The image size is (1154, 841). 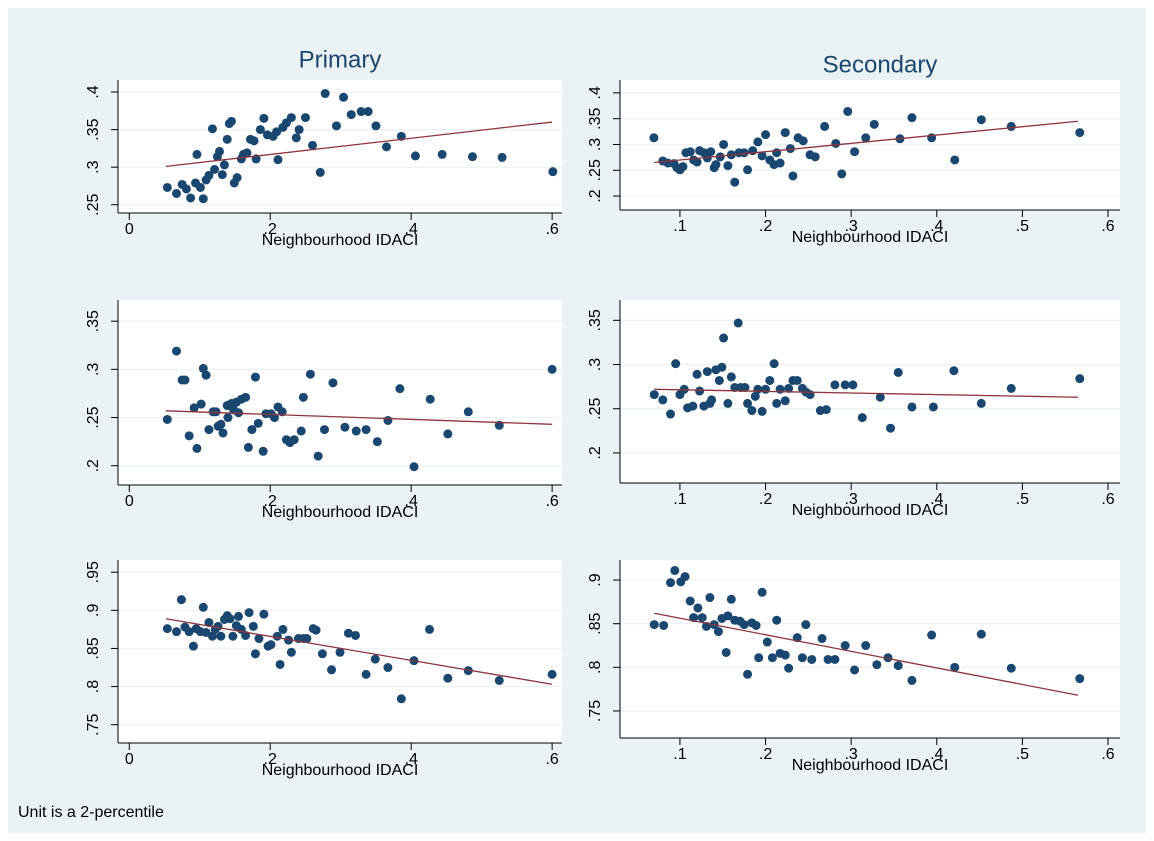 What do you see at coordinates (595, 579) in the screenshot?
I see `y-tick-label: .9` at bounding box center [595, 579].